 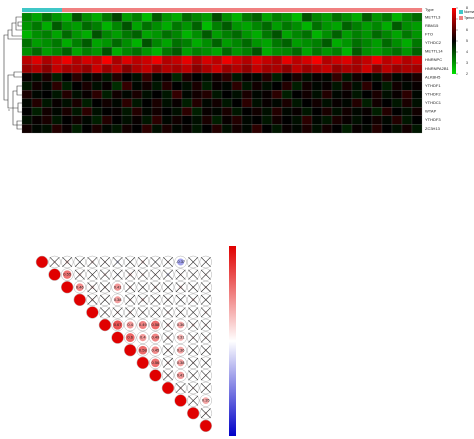 What do you see at coordinates (181, 324) in the screenshot?
I see `corr-label: 0.36` at bounding box center [181, 324].